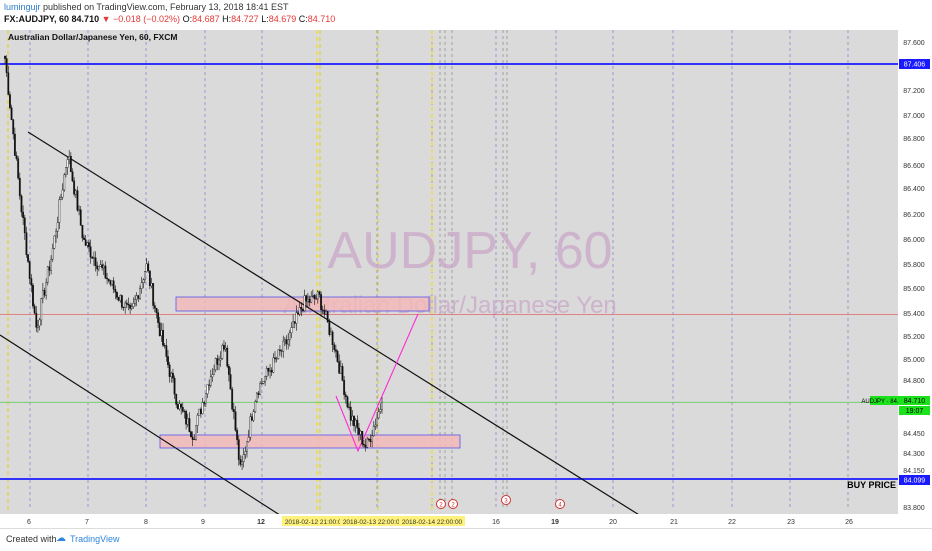 The height and width of the screenshot is (551, 932). What do you see at coordinates (914, 434) in the screenshot?
I see `price-tick-label: 84.450` at bounding box center [914, 434].